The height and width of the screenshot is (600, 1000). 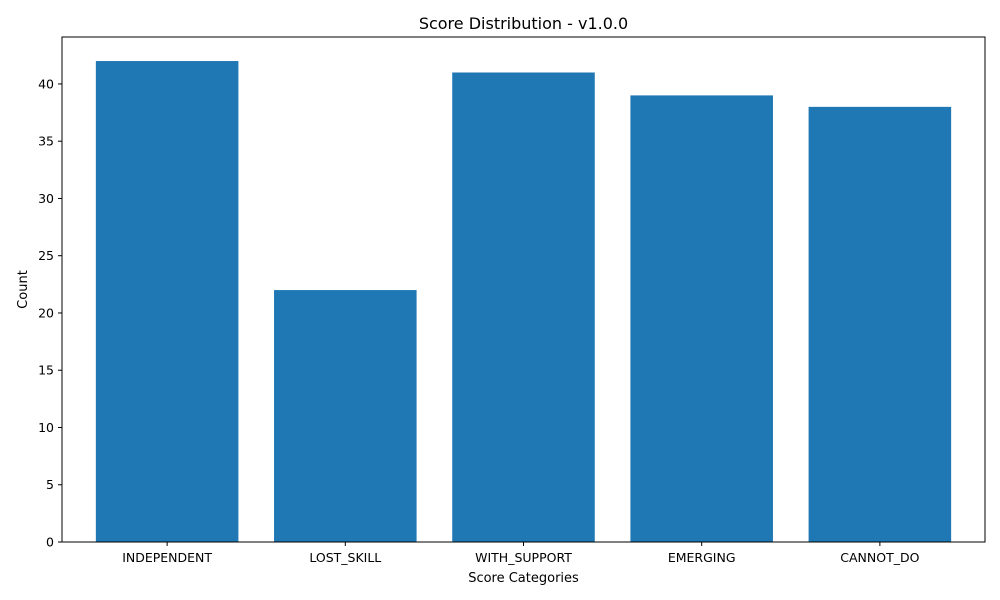 I want to click on y-tick-label: 10, so click(x=46, y=427).